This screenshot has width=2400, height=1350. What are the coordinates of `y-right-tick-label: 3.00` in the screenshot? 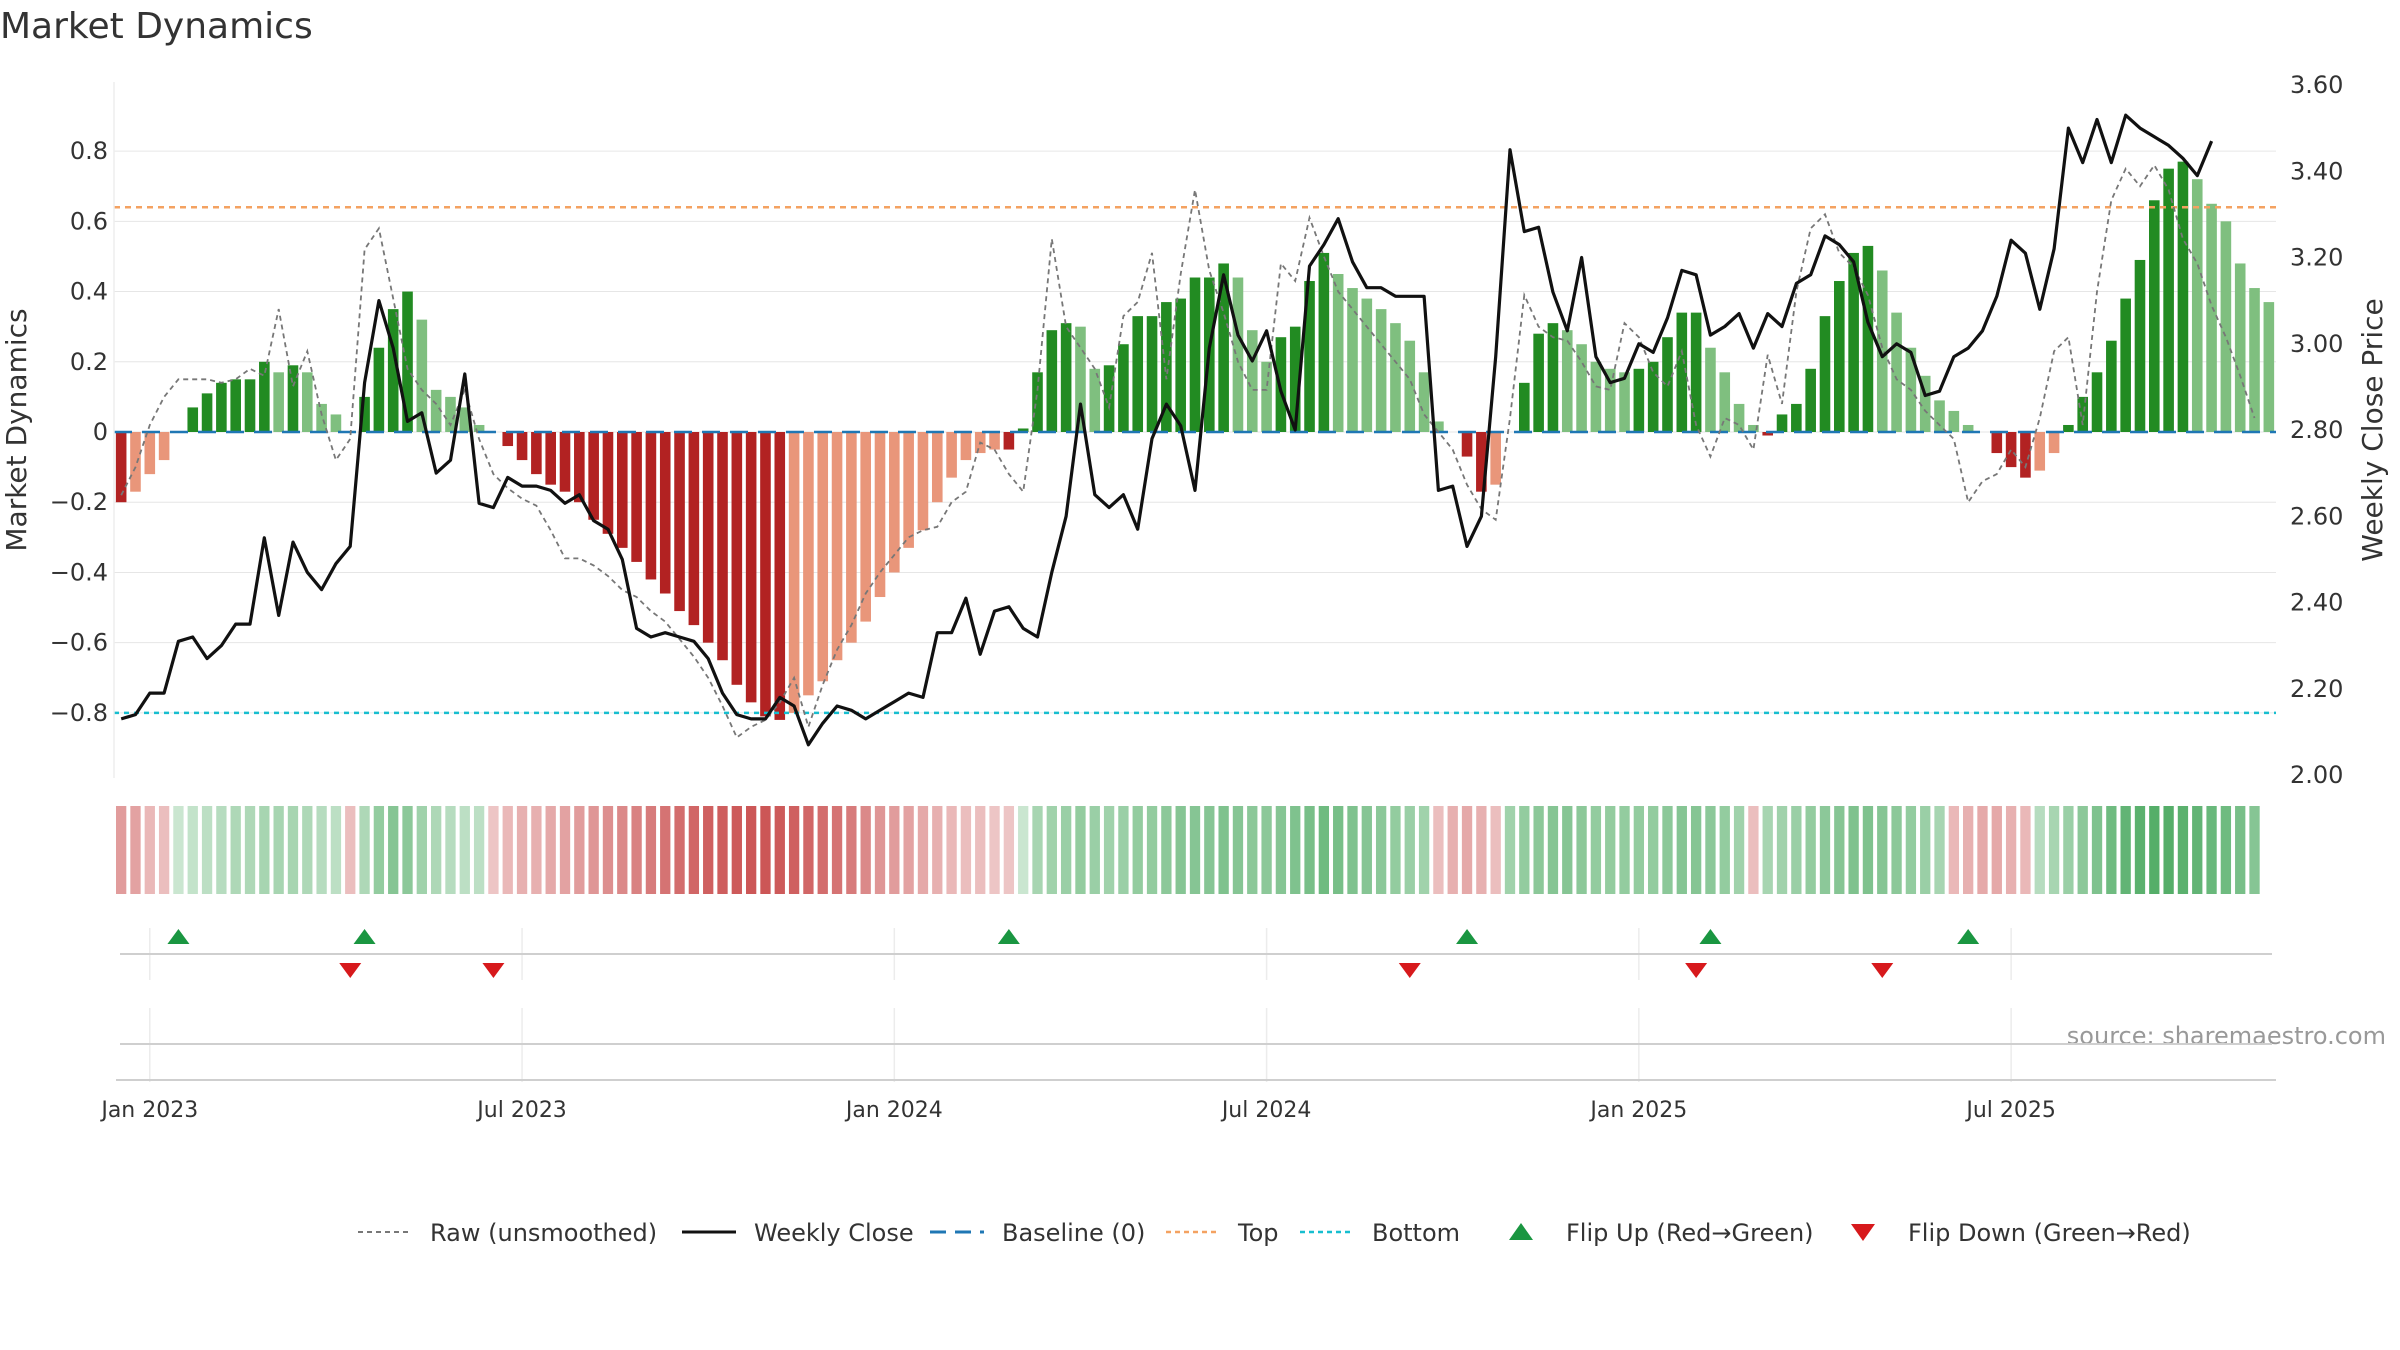 It's located at (2316, 344).